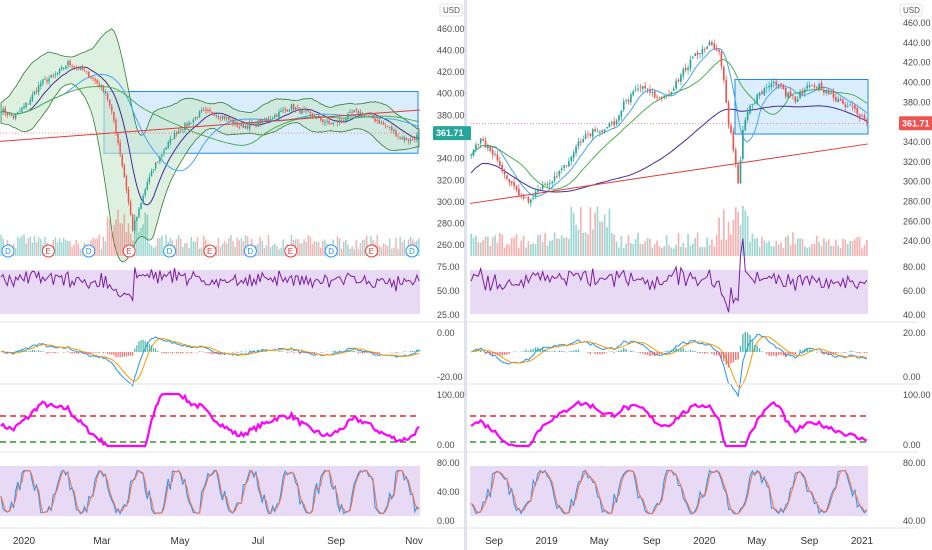  Describe the element at coordinates (414, 541) in the screenshot. I see `x-tick-label: Nov` at that location.